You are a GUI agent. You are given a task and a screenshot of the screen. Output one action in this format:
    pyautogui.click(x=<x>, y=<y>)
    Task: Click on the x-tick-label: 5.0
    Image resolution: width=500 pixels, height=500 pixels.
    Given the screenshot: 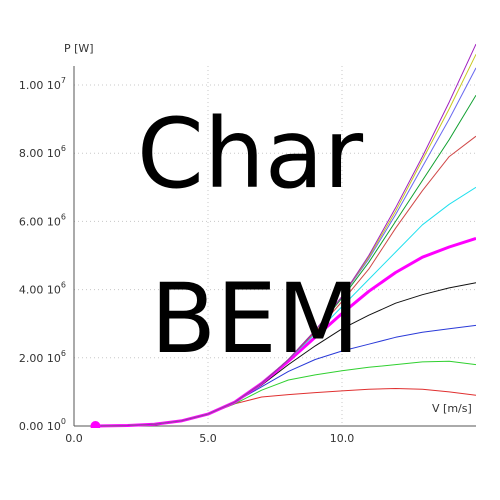 What is the action you would take?
    pyautogui.click(x=208, y=438)
    